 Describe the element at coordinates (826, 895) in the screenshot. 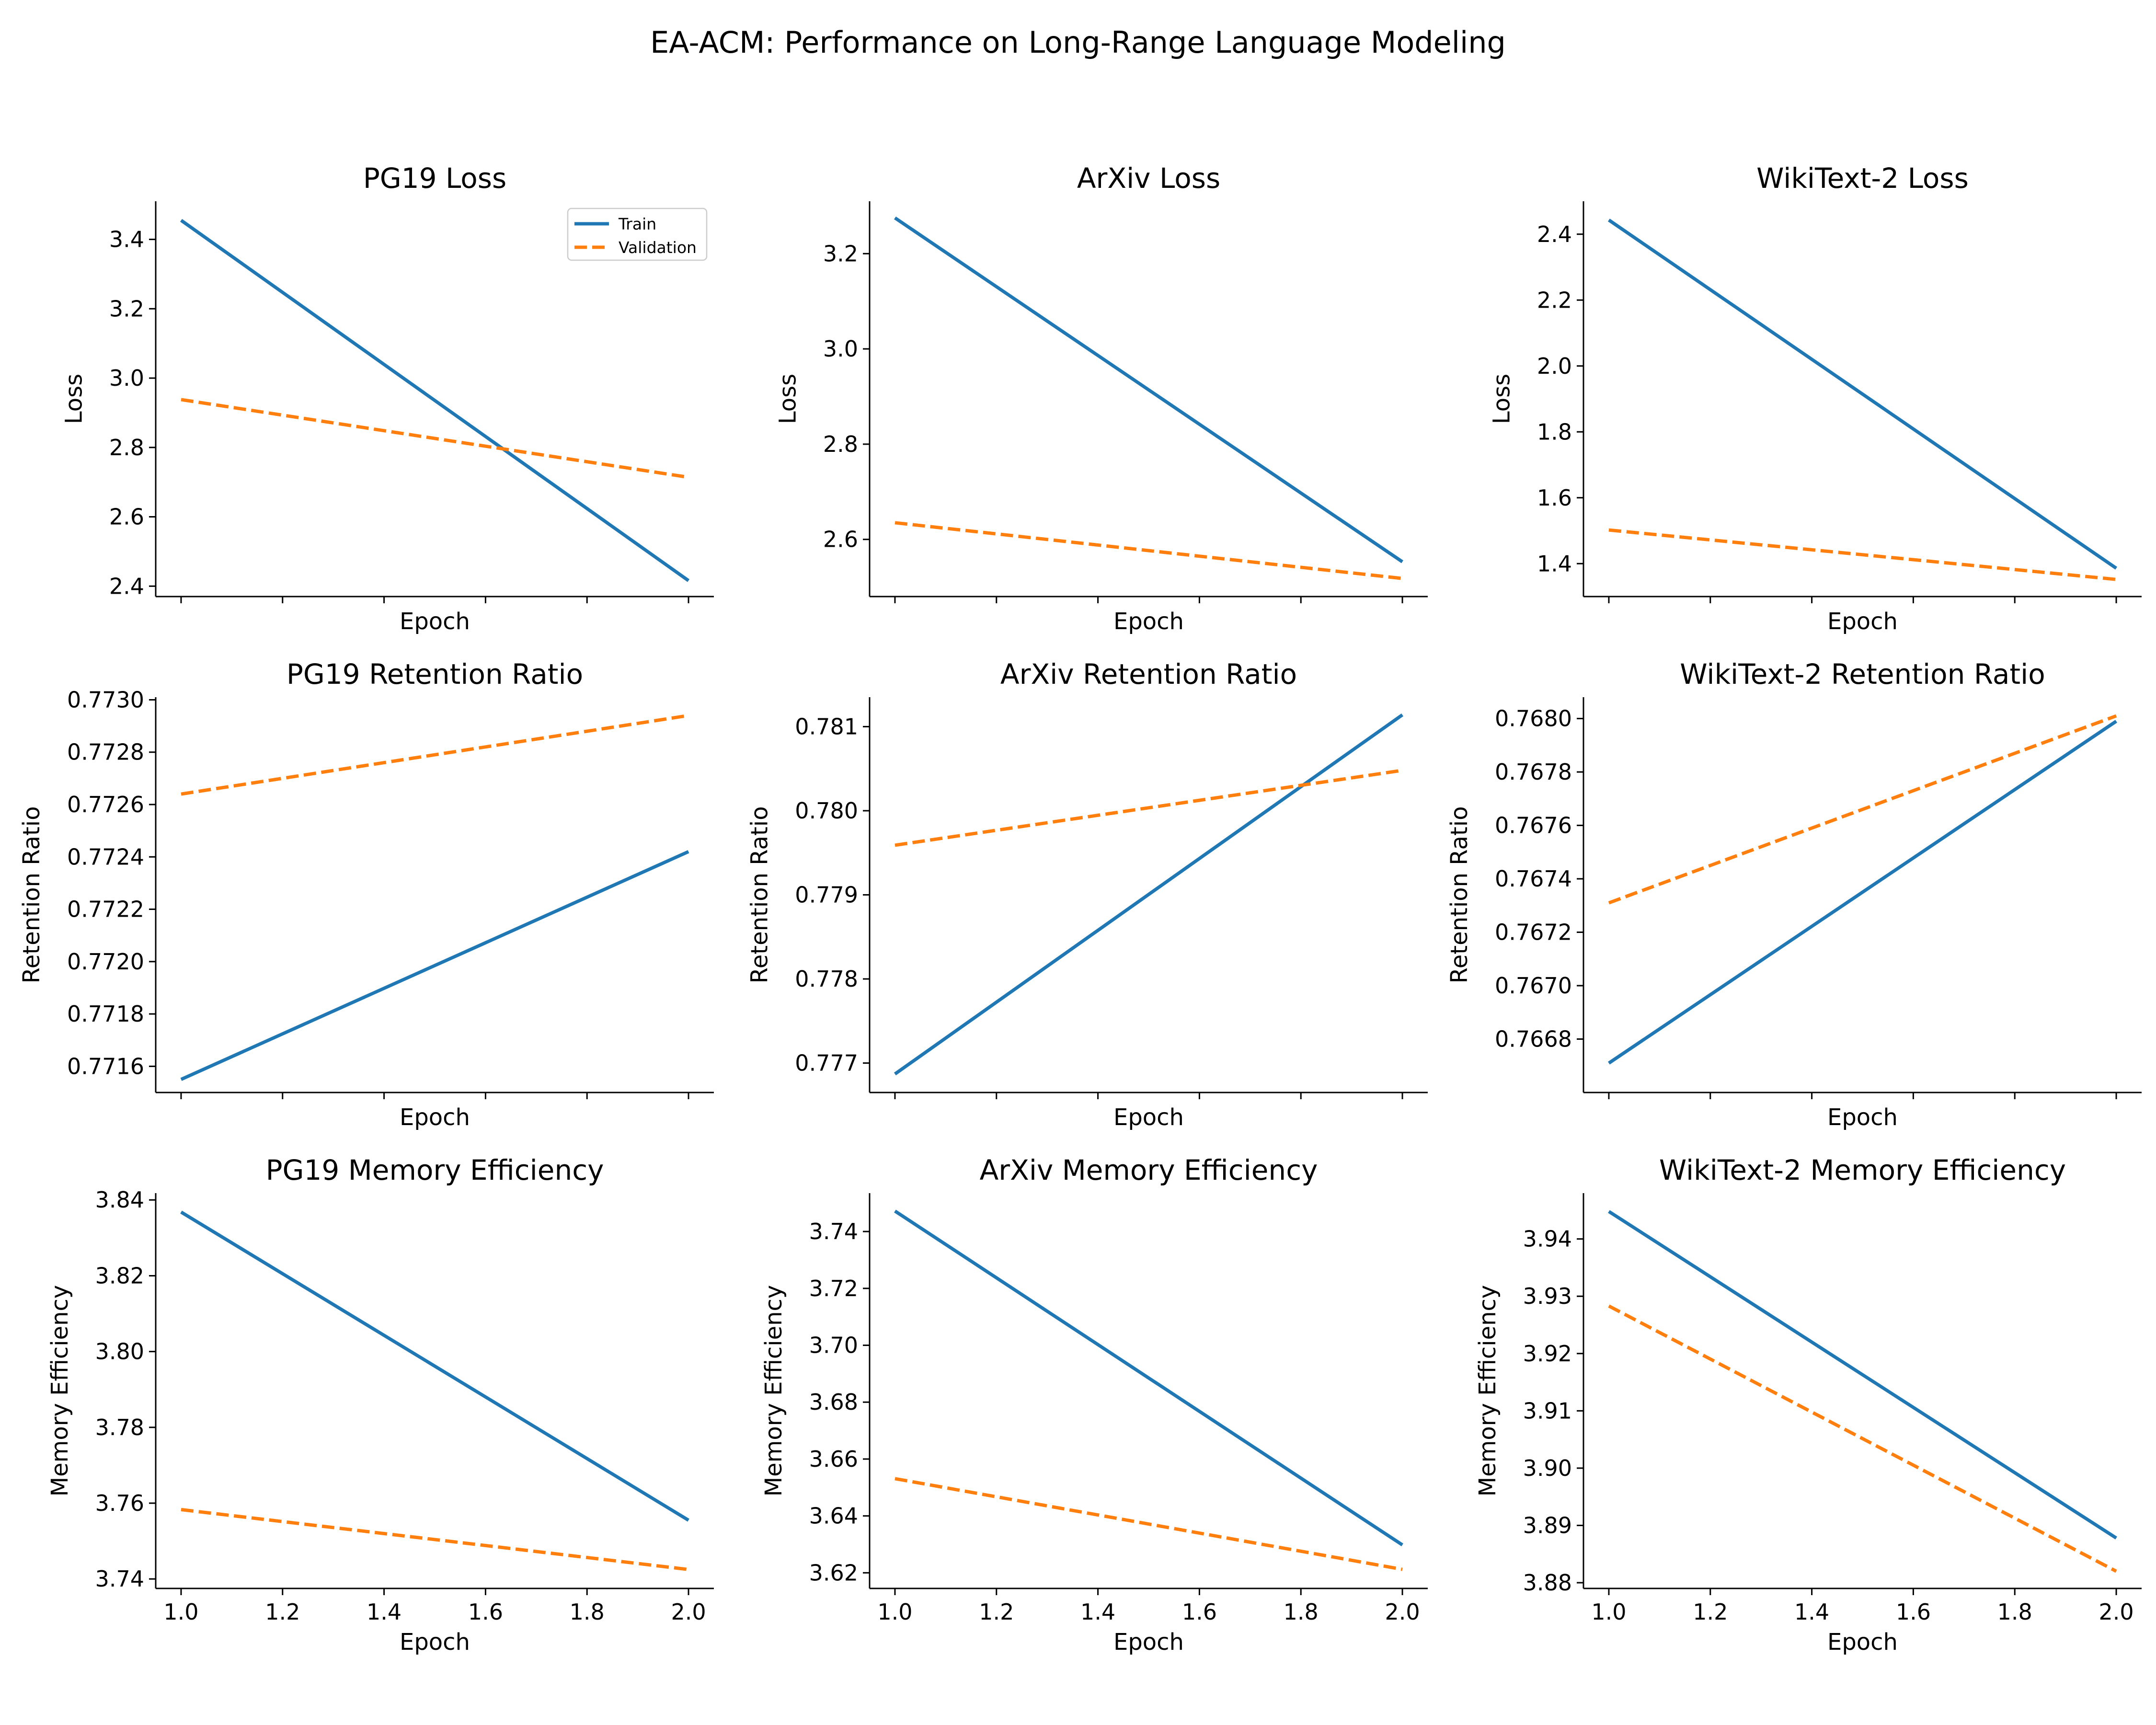

I see `y-tick-label: 0.779` at that location.